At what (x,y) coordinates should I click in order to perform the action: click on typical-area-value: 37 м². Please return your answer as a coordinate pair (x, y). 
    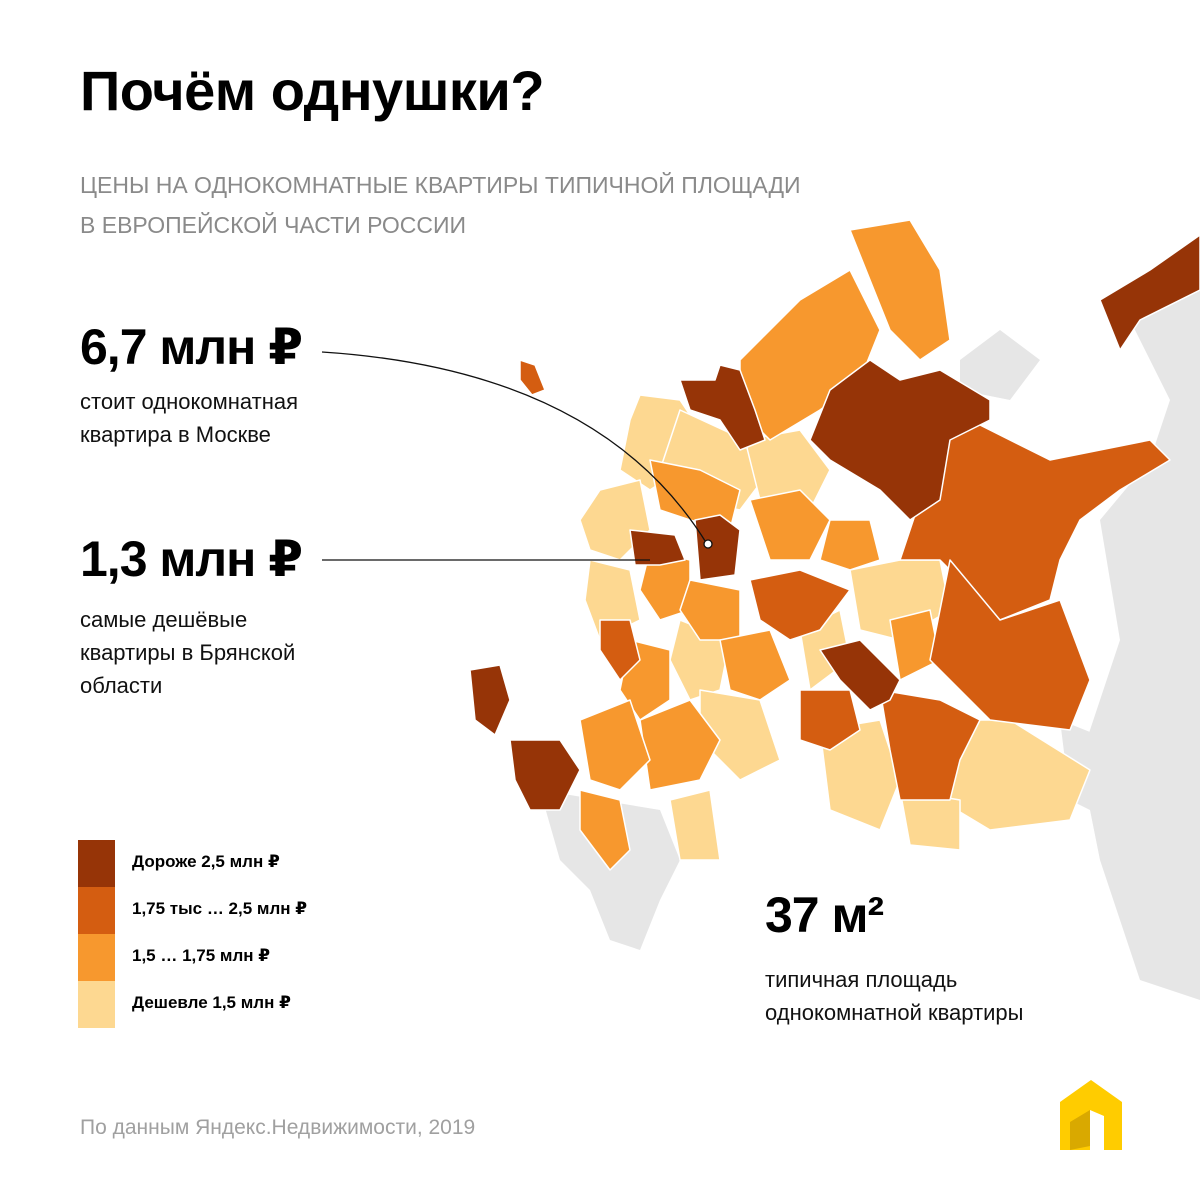
    Looking at the image, I should click on (824, 915).